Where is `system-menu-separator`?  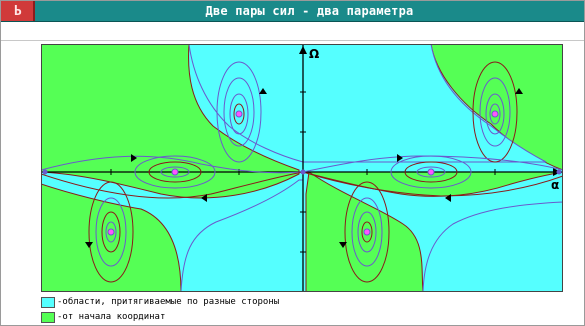
system-menu-separator is located at coordinates (34, 11).